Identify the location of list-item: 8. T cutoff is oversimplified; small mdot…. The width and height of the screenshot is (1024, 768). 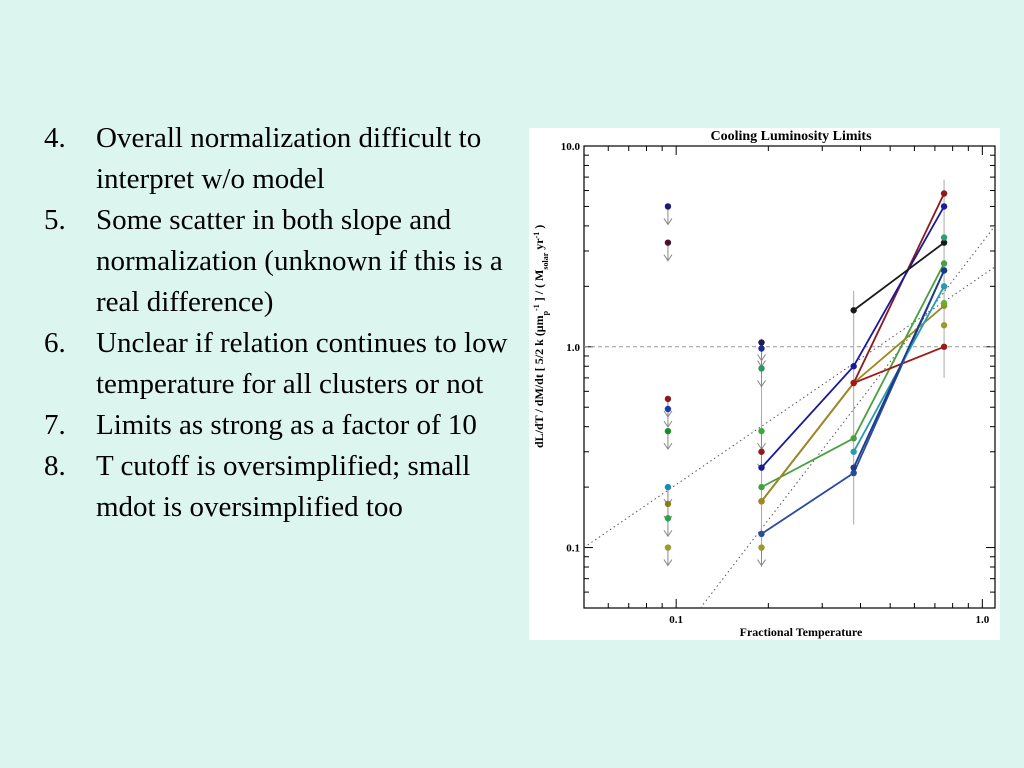
(280, 487).